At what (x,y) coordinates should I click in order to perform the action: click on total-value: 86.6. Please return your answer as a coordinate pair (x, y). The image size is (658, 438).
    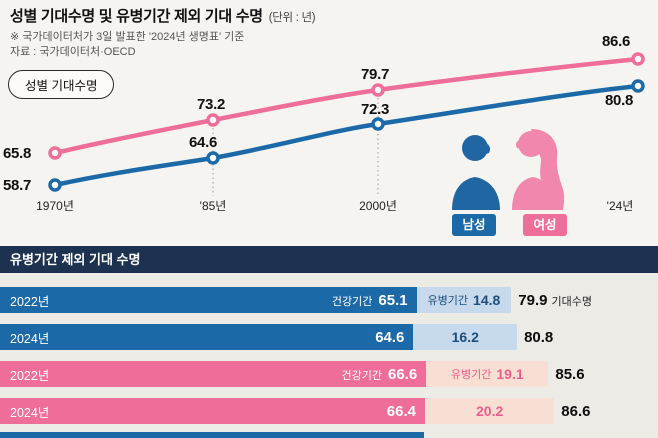
    Looking at the image, I should click on (576, 411).